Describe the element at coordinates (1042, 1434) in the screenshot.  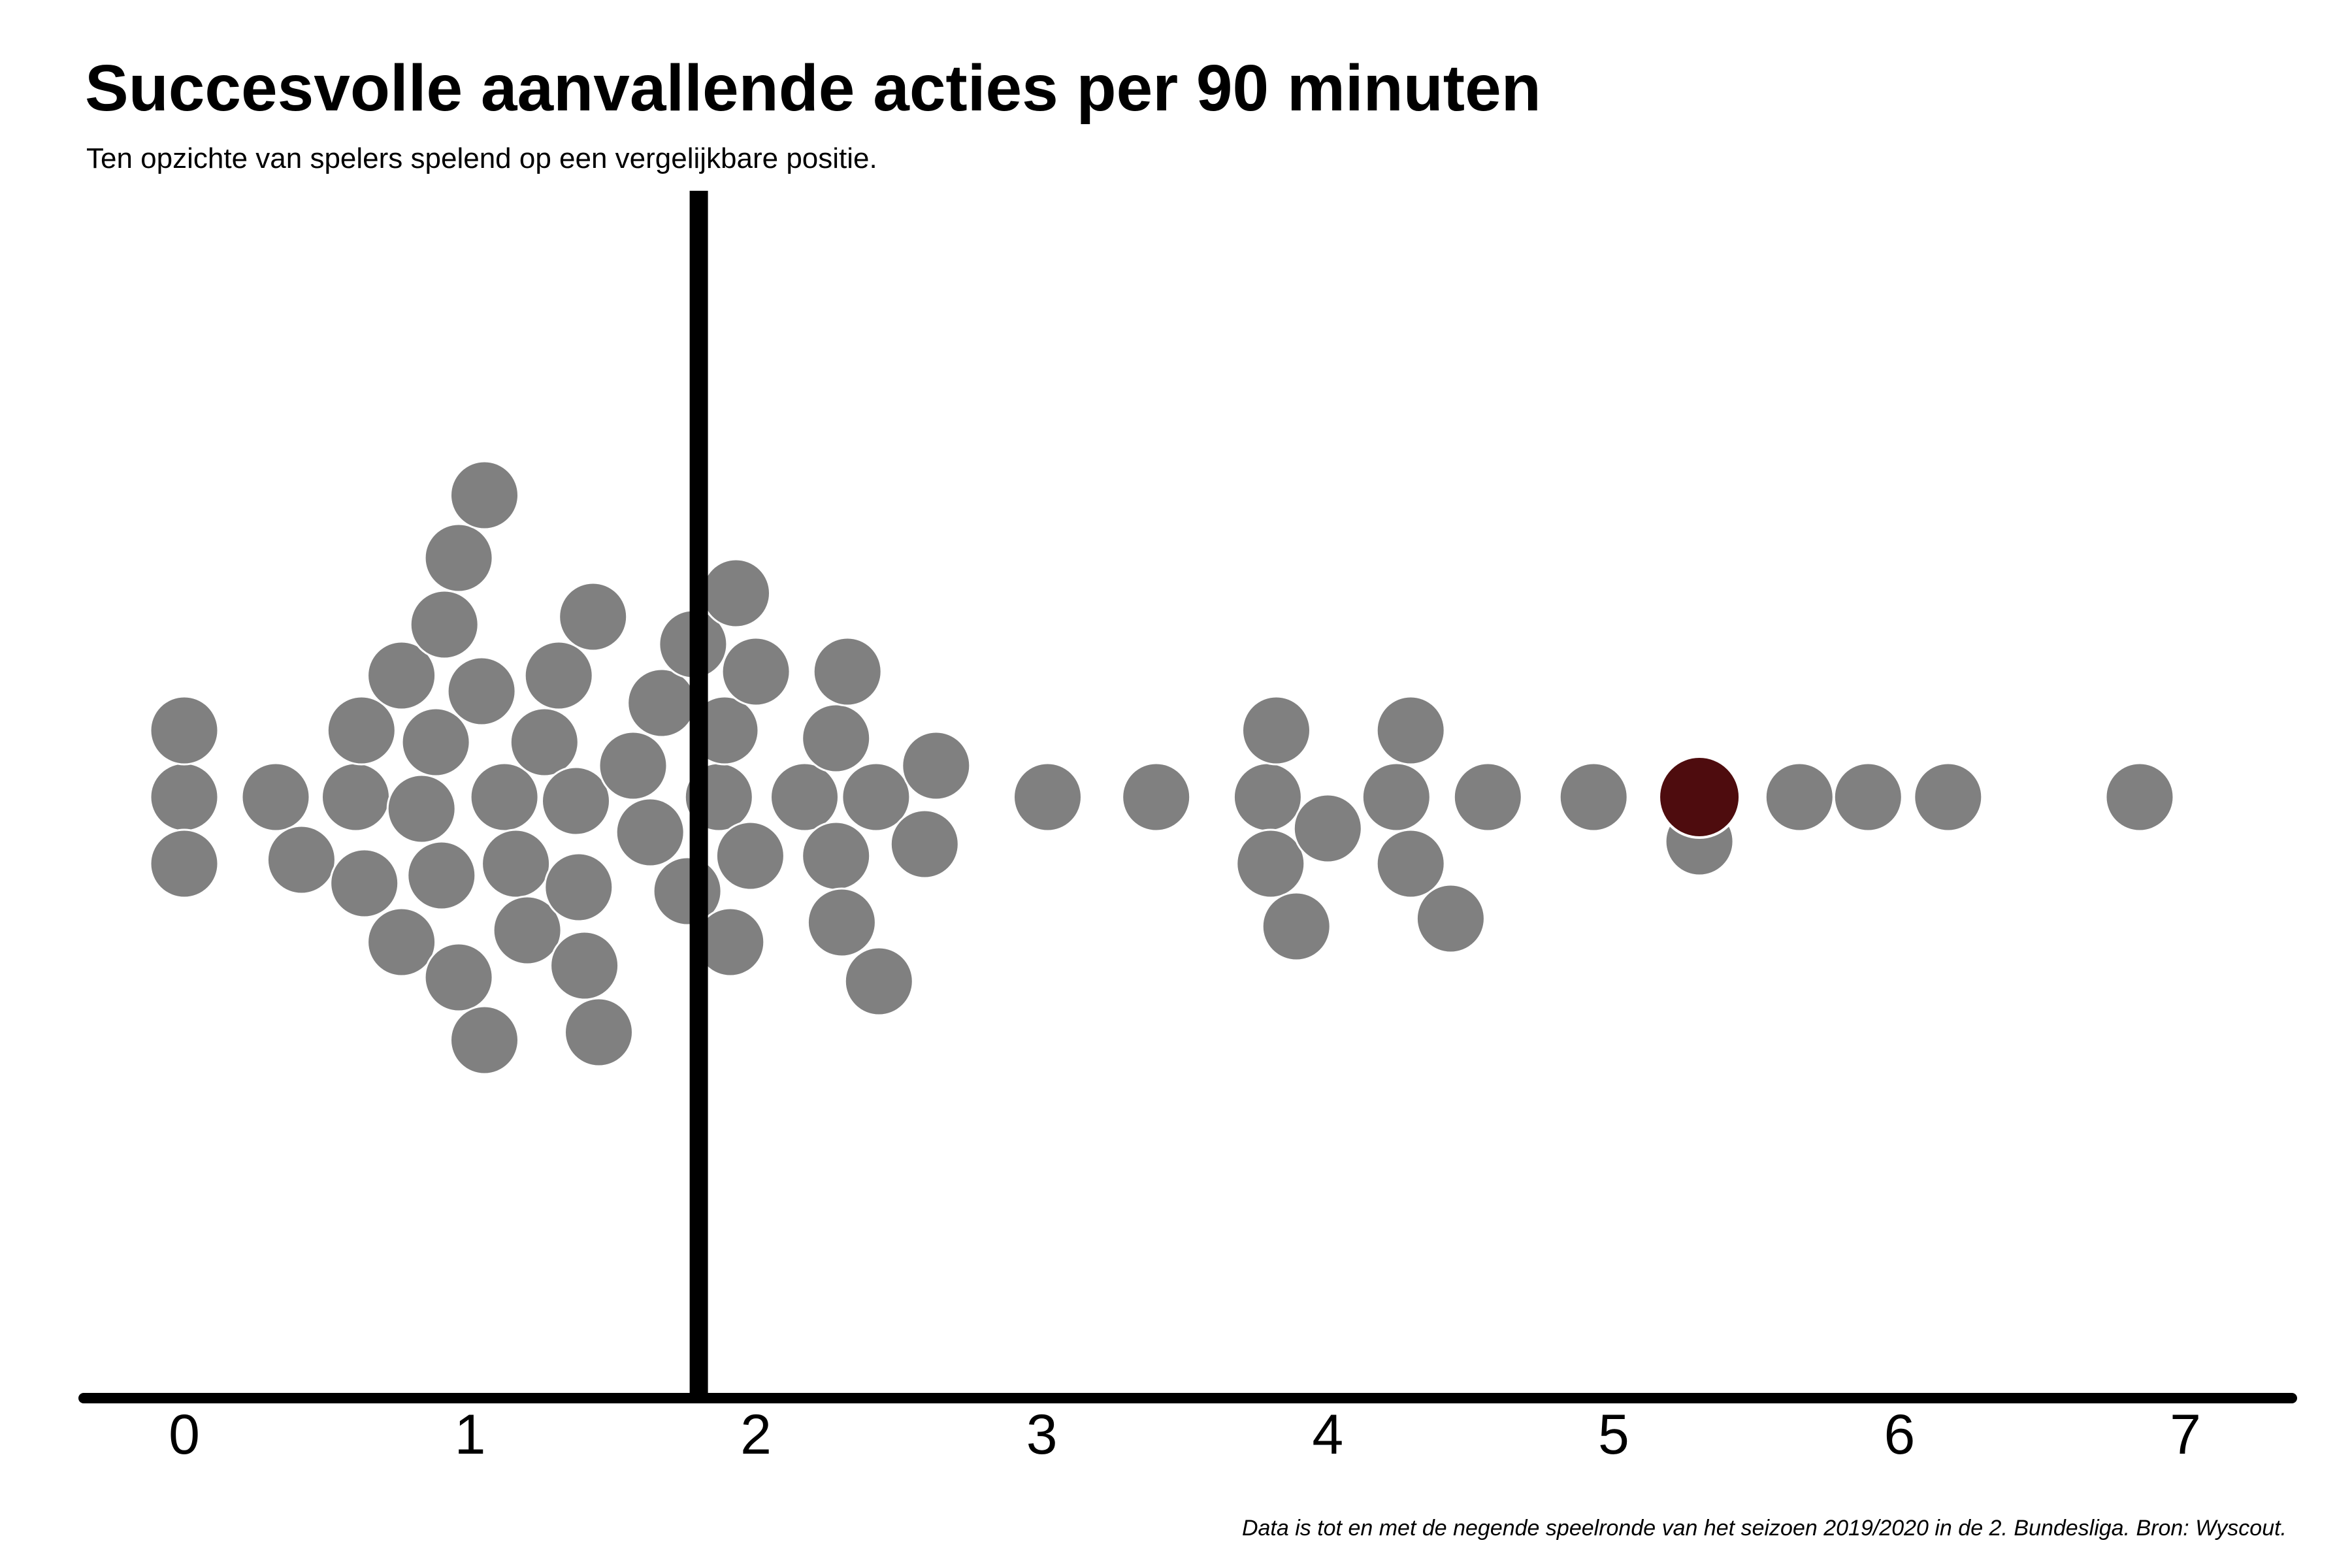
I see `x-tick-label: 3` at that location.